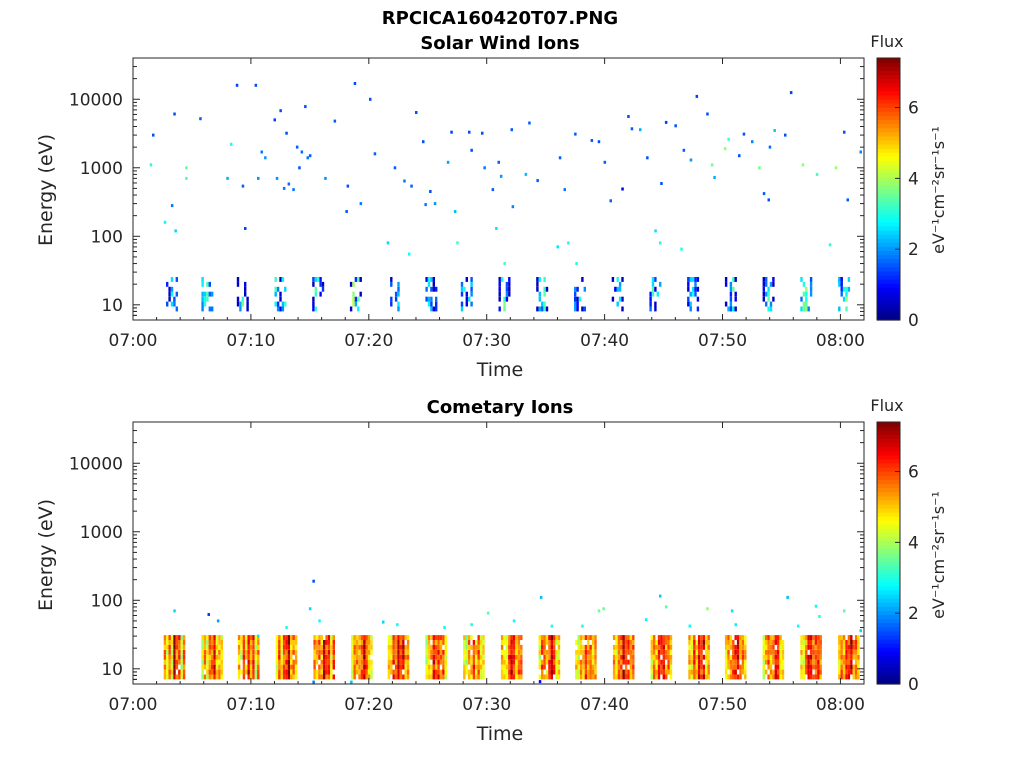  What do you see at coordinates (101, 533) in the screenshot?
I see `y-tick-label: 1000` at bounding box center [101, 533].